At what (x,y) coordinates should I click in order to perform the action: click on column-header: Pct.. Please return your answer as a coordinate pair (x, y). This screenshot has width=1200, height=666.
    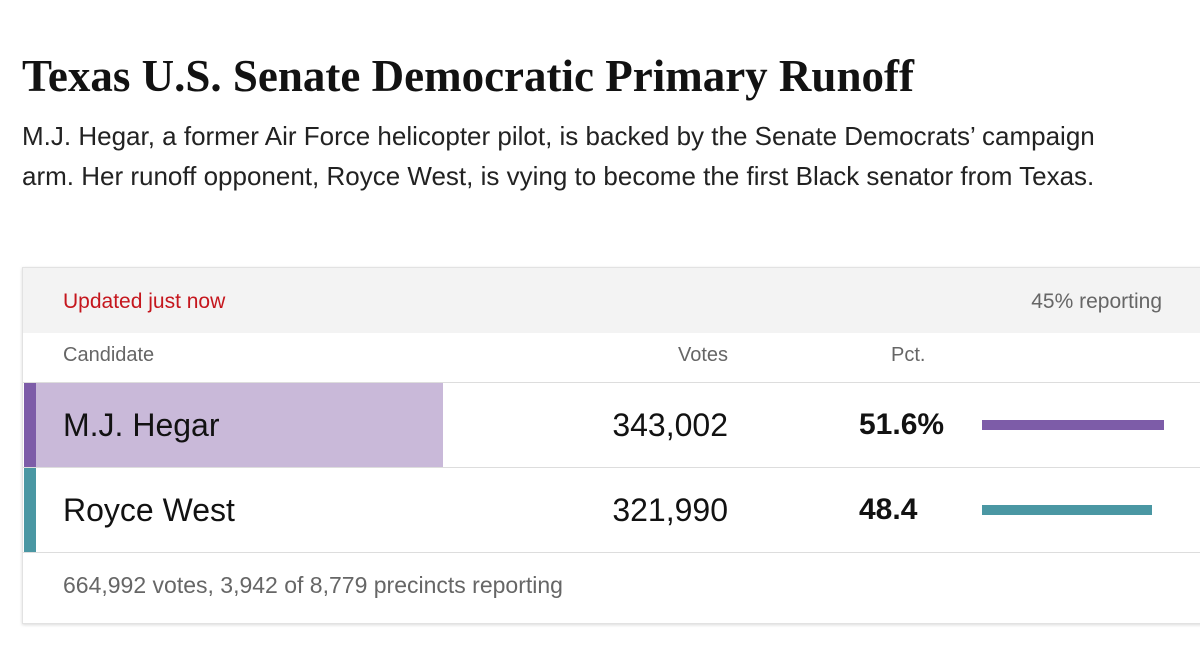
    Looking at the image, I should click on (908, 355).